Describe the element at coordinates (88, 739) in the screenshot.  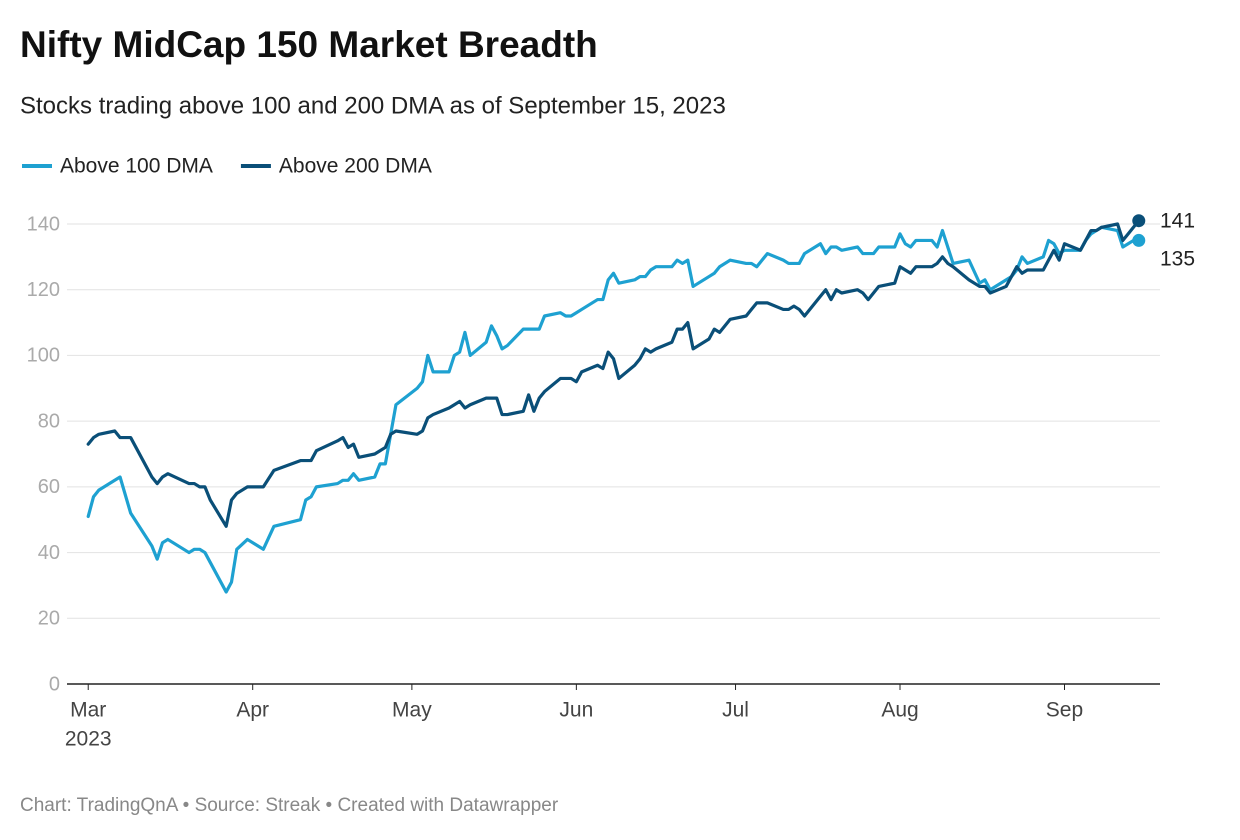
I see `x-year-label: 2023` at that location.